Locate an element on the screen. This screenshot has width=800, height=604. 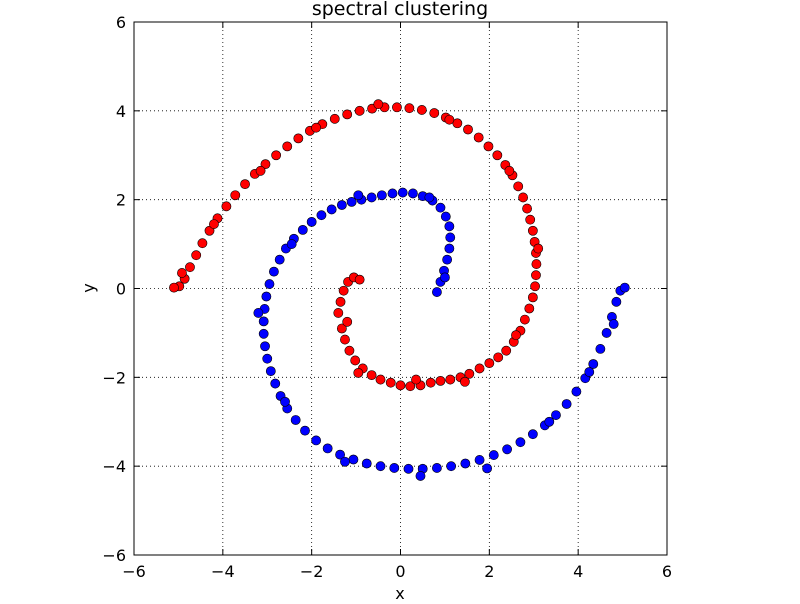
x-tick-label: −4 is located at coordinates (223, 571).